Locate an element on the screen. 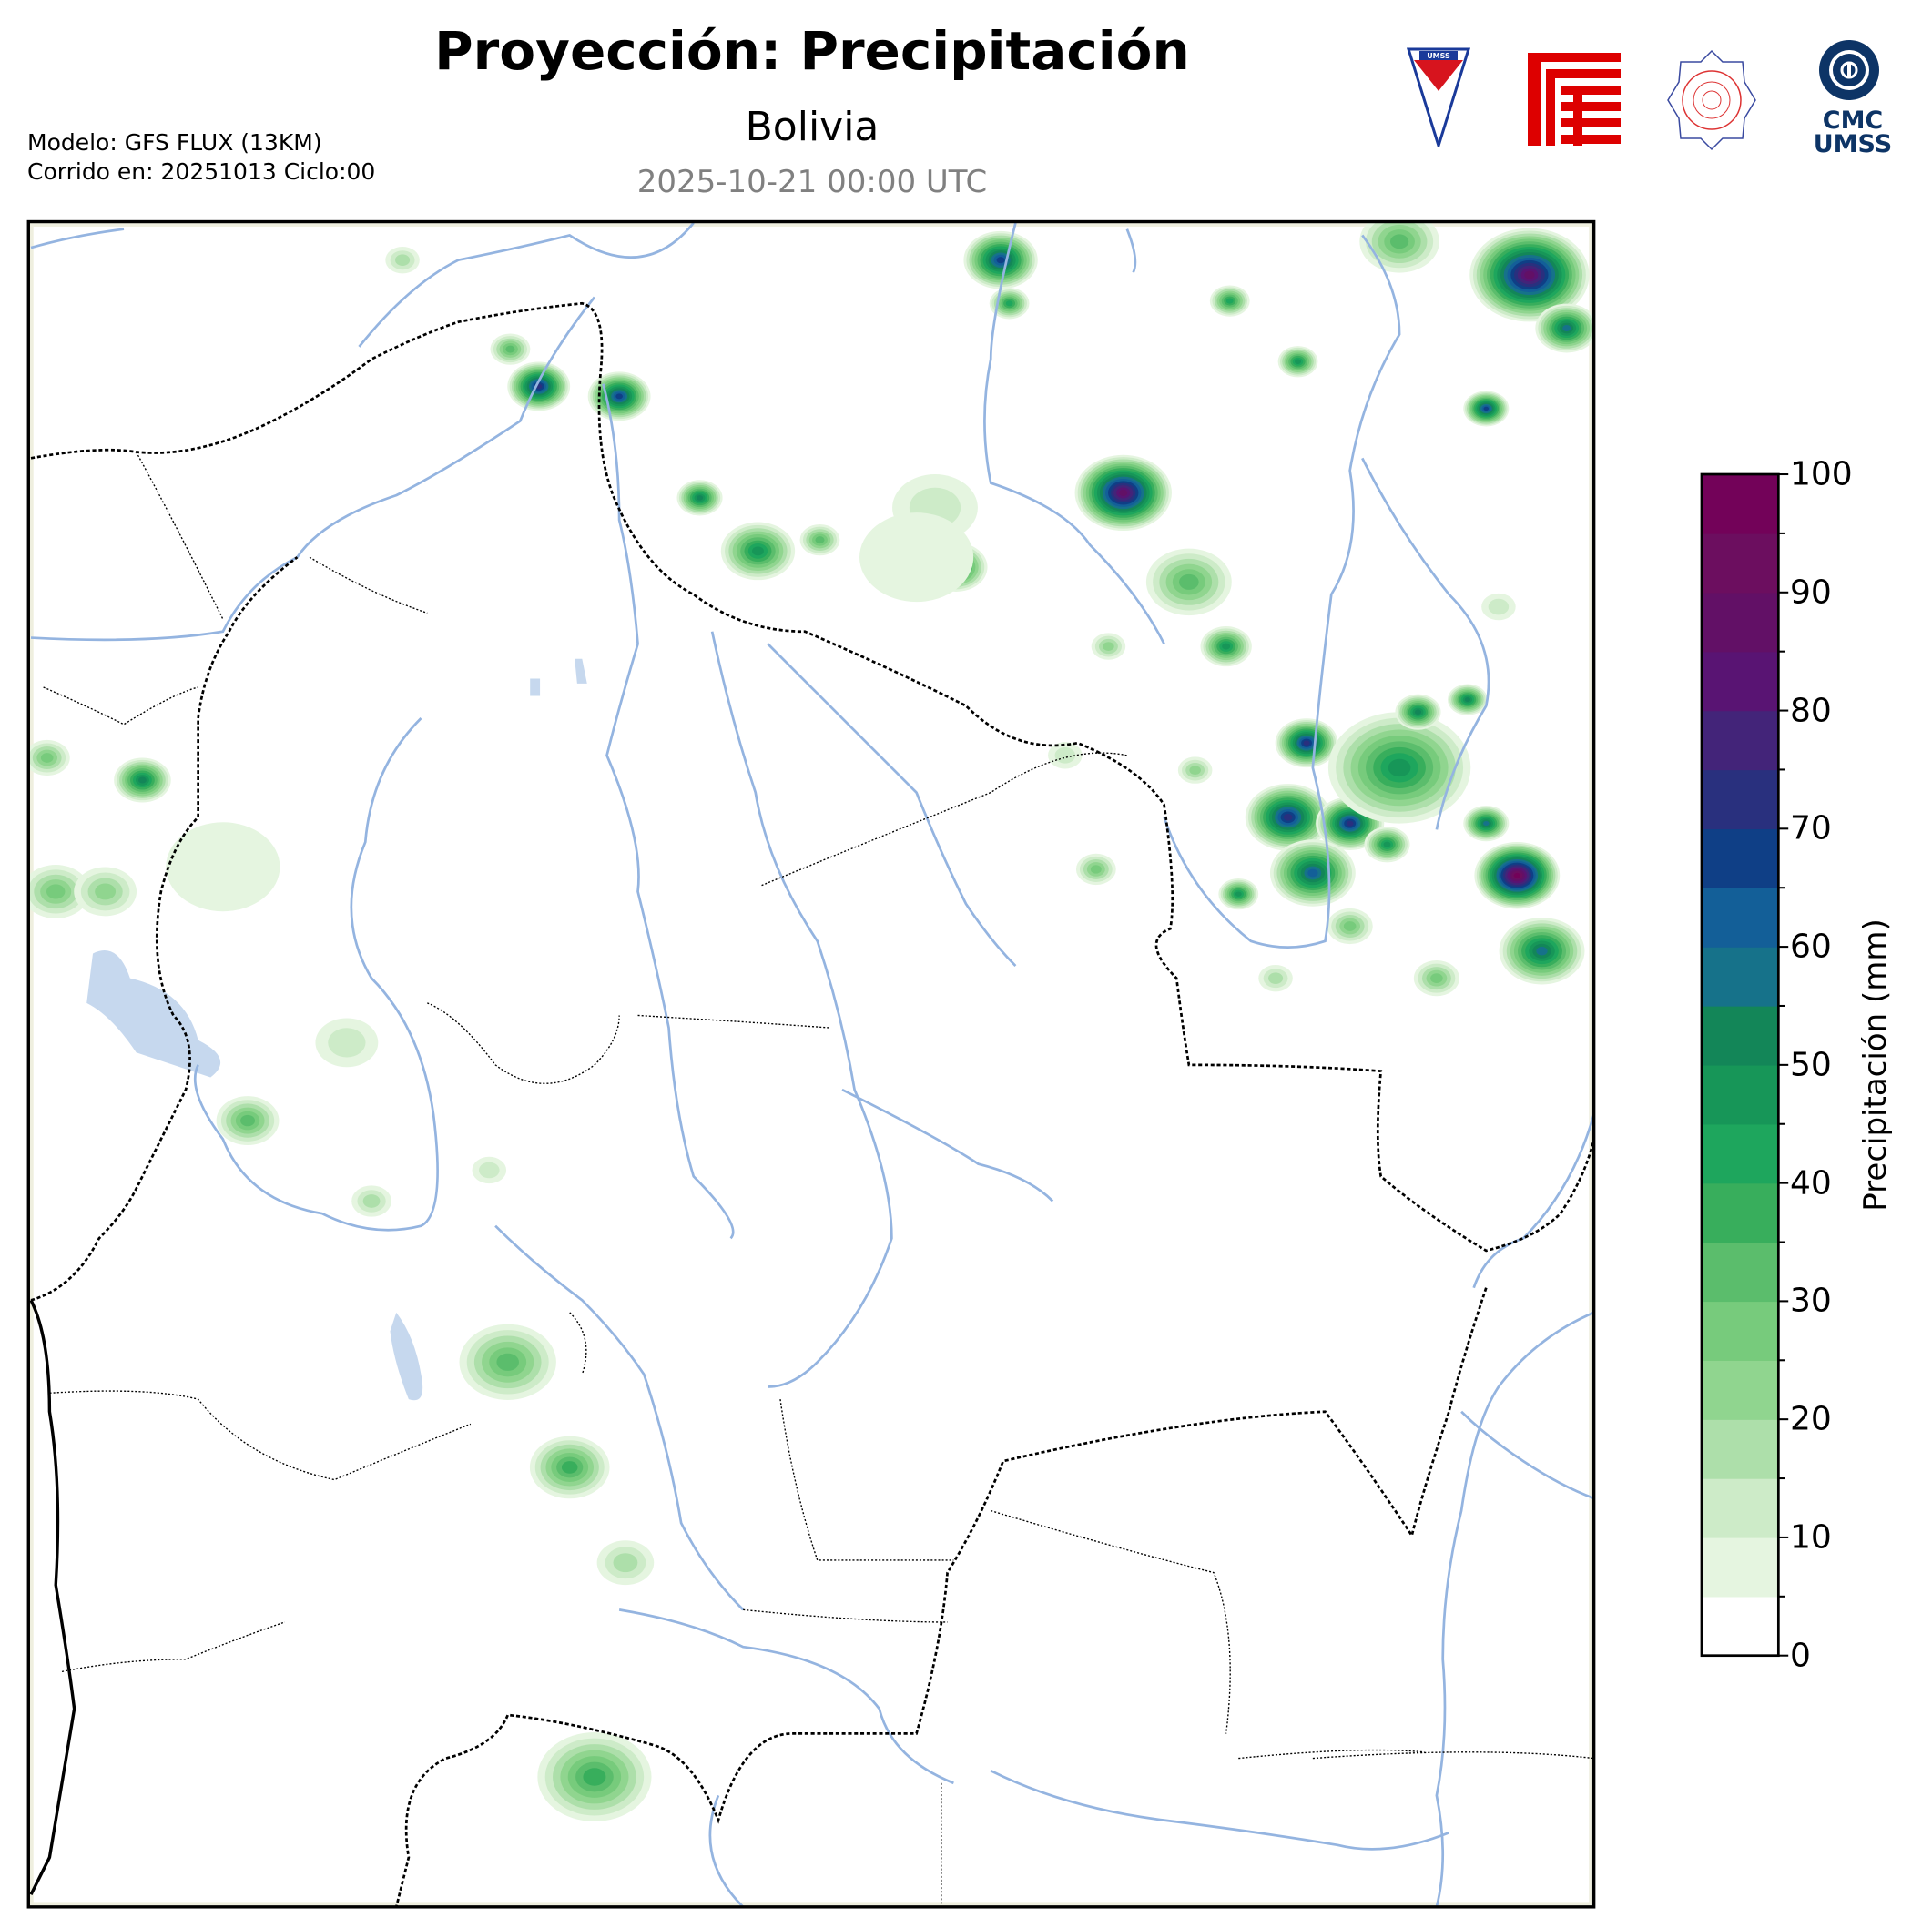  colorbar-tick-label: 90 is located at coordinates (1811, 593).